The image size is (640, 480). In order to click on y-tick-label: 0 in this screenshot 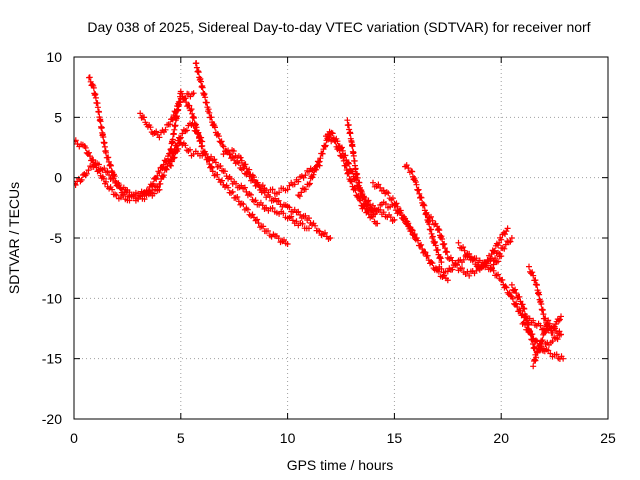, I will do `click(58, 178)`.